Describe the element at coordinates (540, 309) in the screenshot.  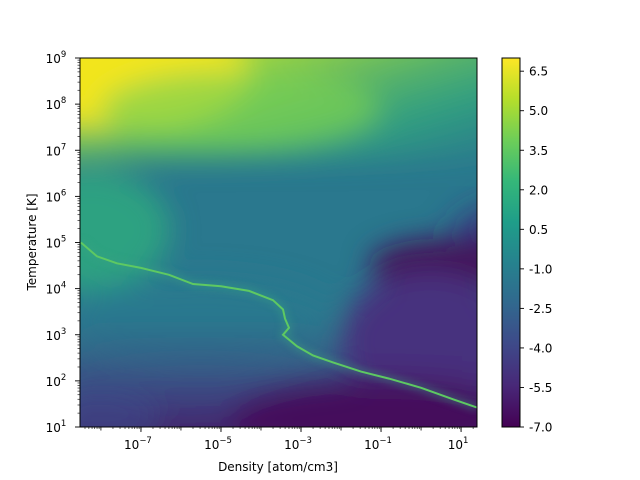
I see `colorbar-tick-label: -2.5` at that location.